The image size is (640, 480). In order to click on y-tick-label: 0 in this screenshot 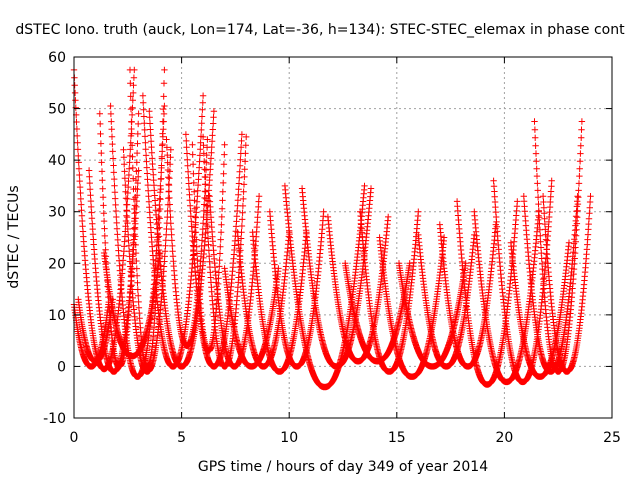, I will do `click(61, 367)`.